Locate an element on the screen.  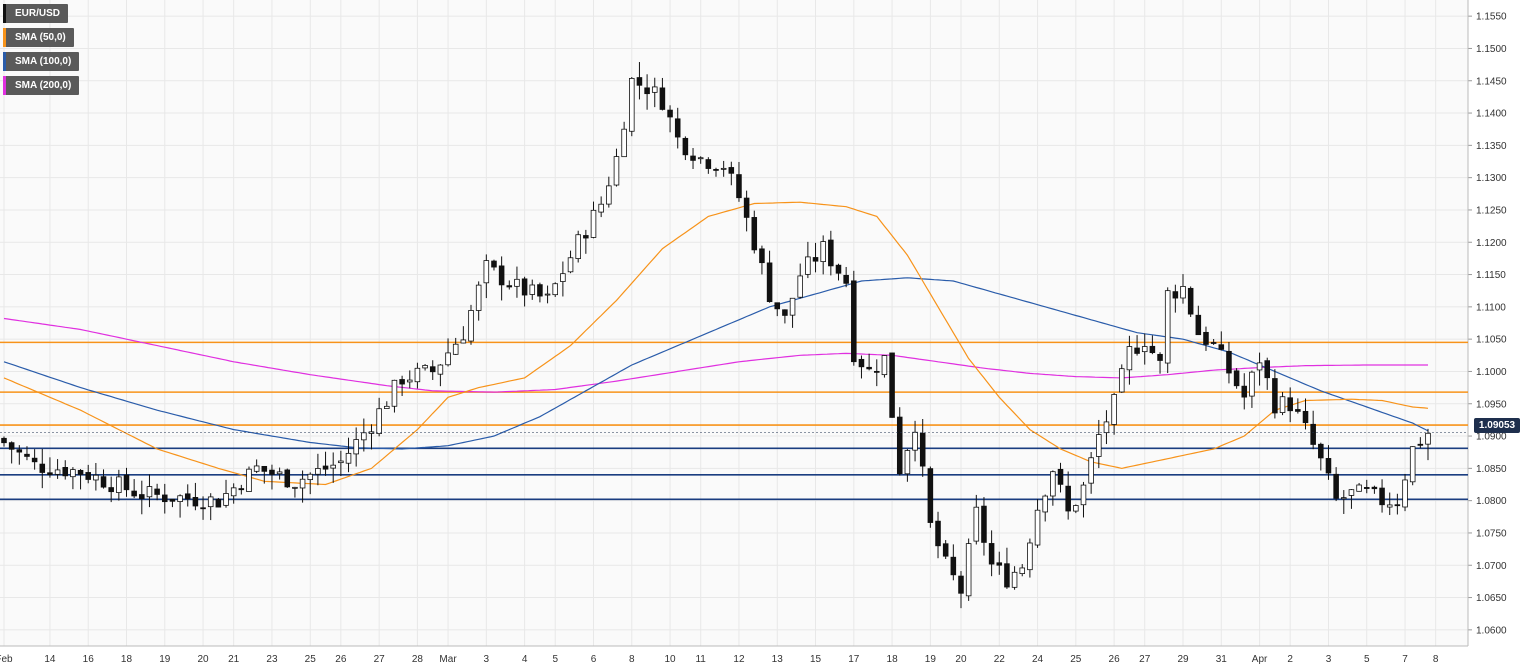
y-tick-label: 1.1150 is located at coordinates (1491, 275).